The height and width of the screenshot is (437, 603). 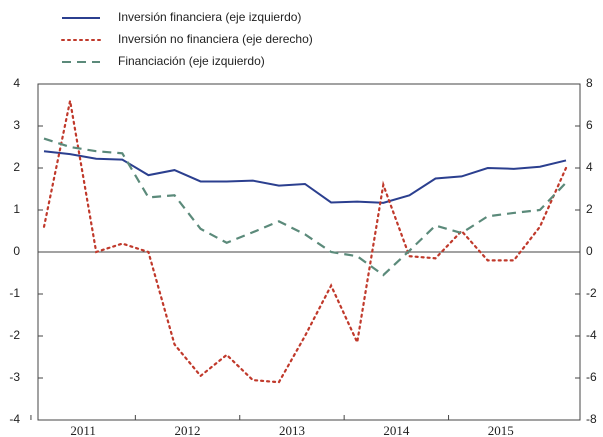 I want to click on y-tick-label: 2, so click(x=16, y=167).